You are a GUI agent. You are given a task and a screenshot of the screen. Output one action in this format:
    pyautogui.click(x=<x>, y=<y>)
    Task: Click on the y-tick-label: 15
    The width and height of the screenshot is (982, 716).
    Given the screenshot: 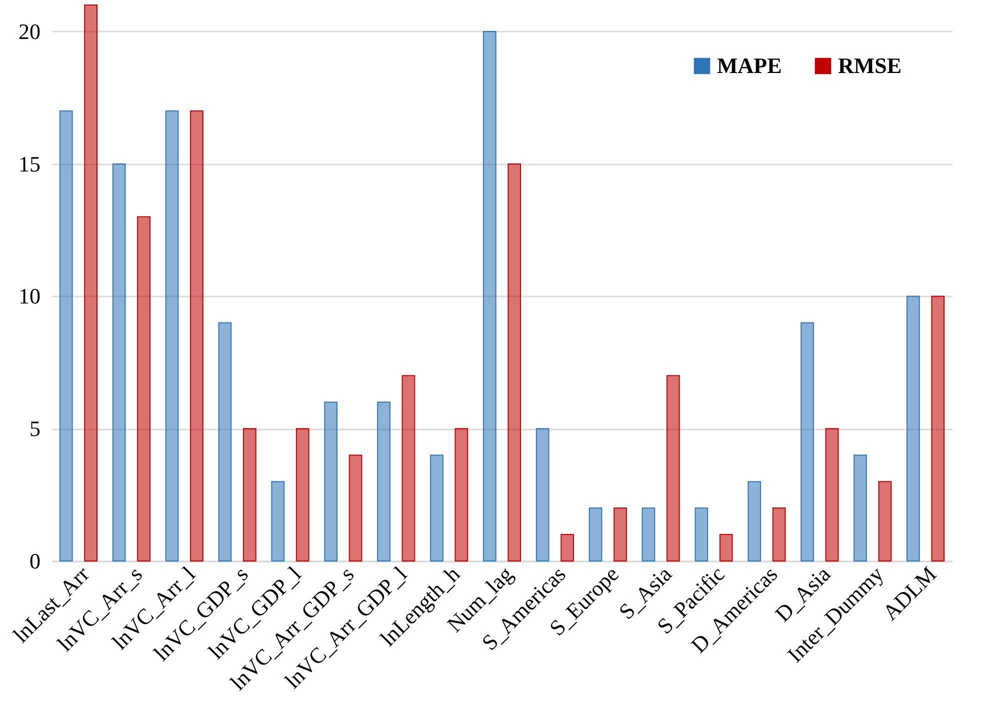 What is the action you would take?
    pyautogui.click(x=29, y=163)
    